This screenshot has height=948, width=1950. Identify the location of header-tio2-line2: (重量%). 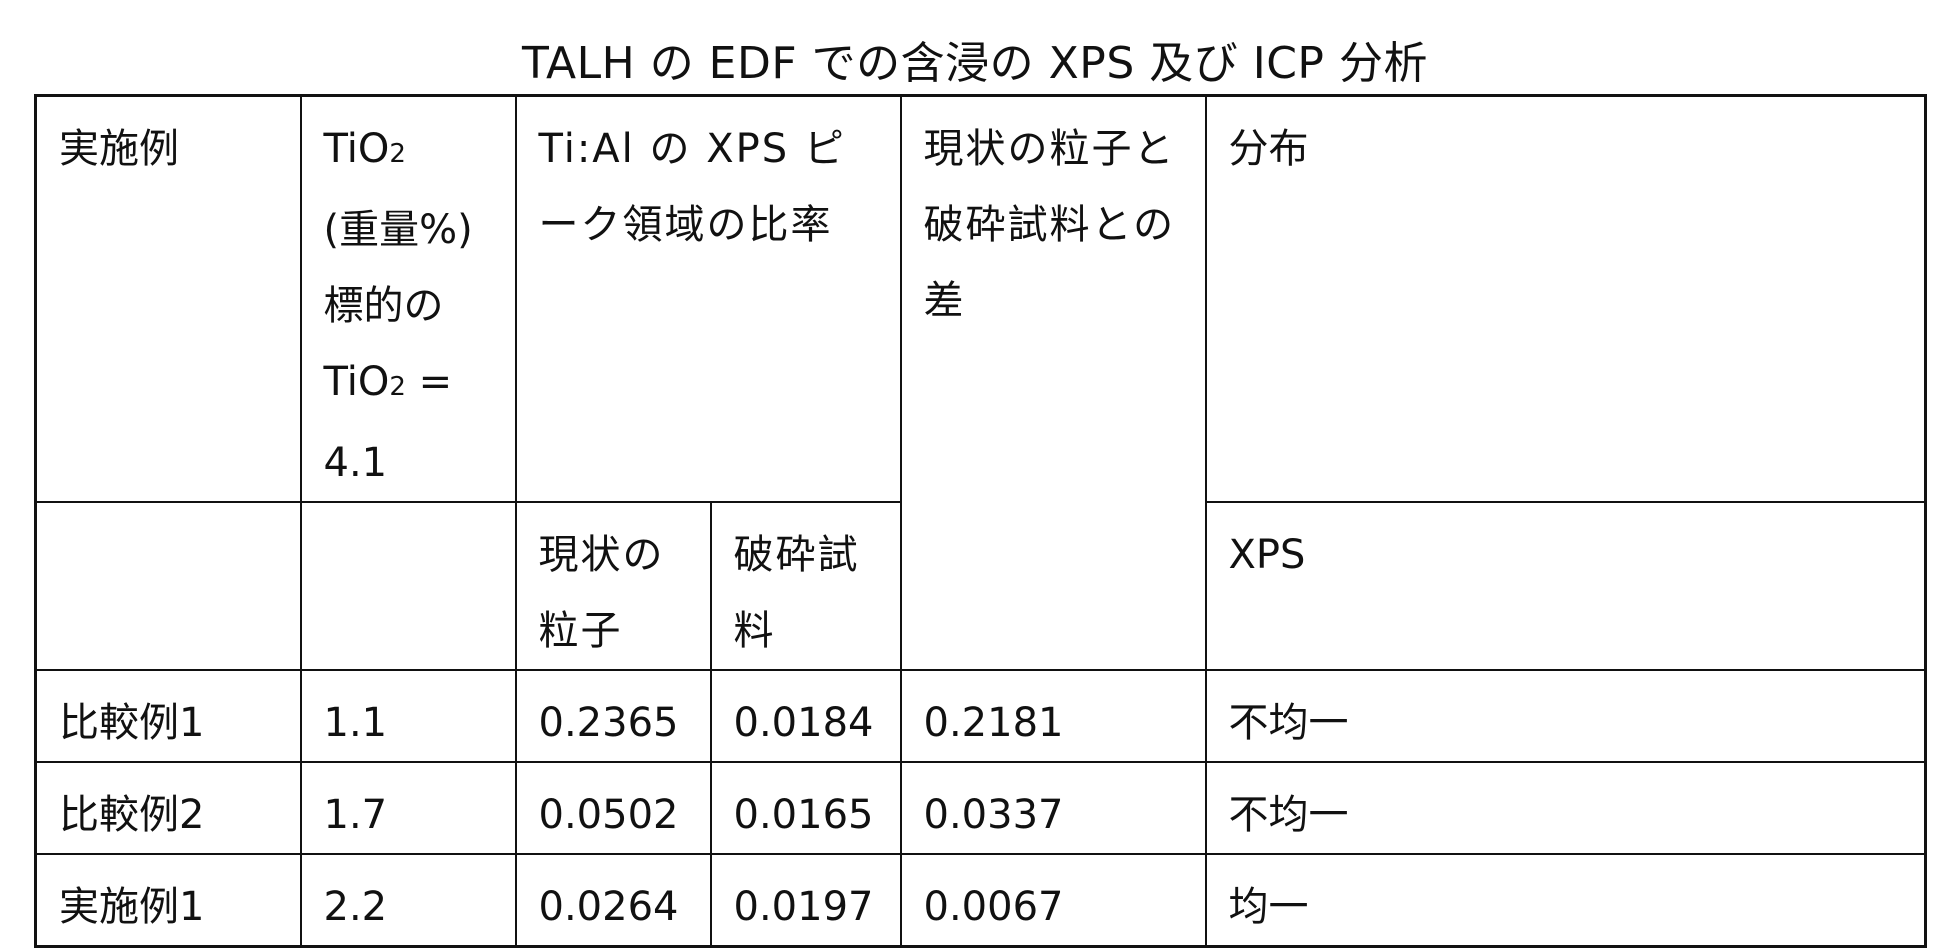
(409, 230).